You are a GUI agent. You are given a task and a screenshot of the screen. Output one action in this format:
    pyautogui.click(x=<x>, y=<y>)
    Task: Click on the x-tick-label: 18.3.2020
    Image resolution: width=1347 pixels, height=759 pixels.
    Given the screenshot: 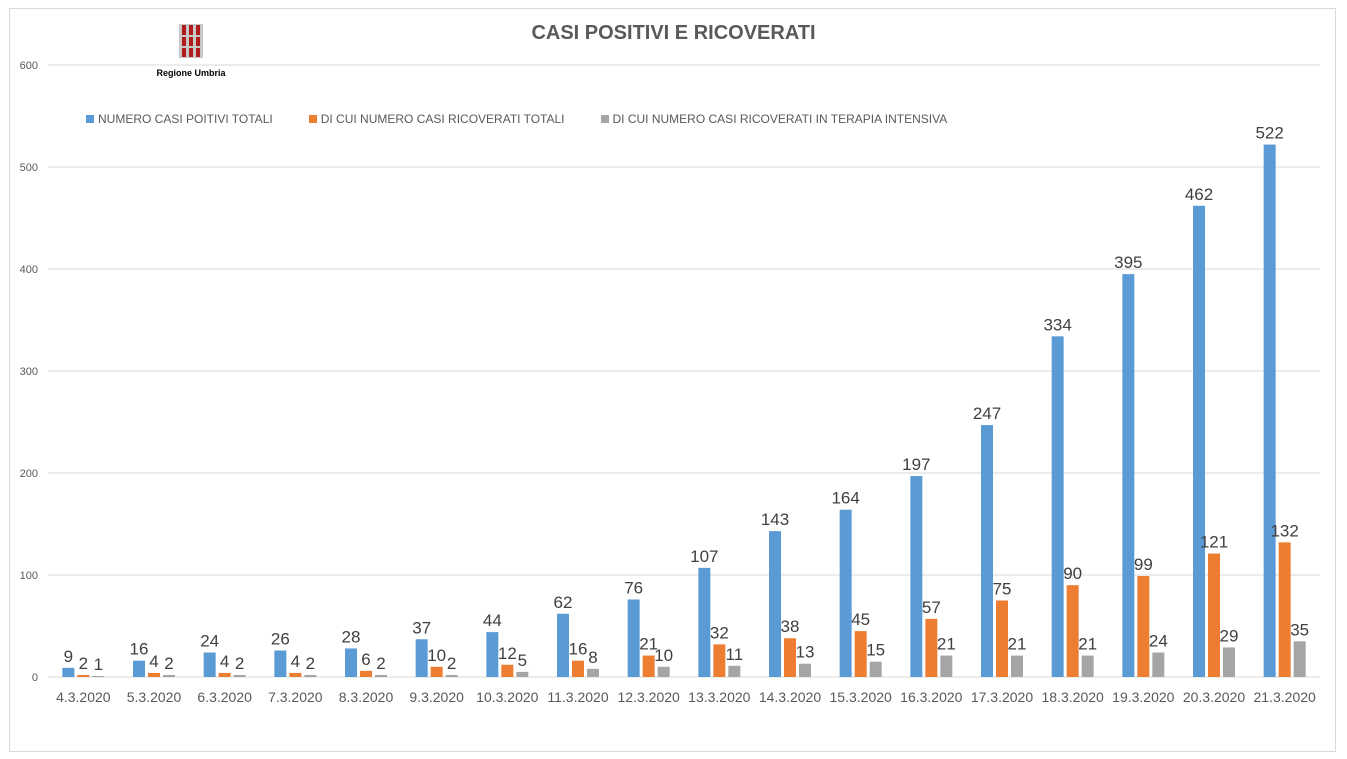 What is the action you would take?
    pyautogui.click(x=1073, y=697)
    